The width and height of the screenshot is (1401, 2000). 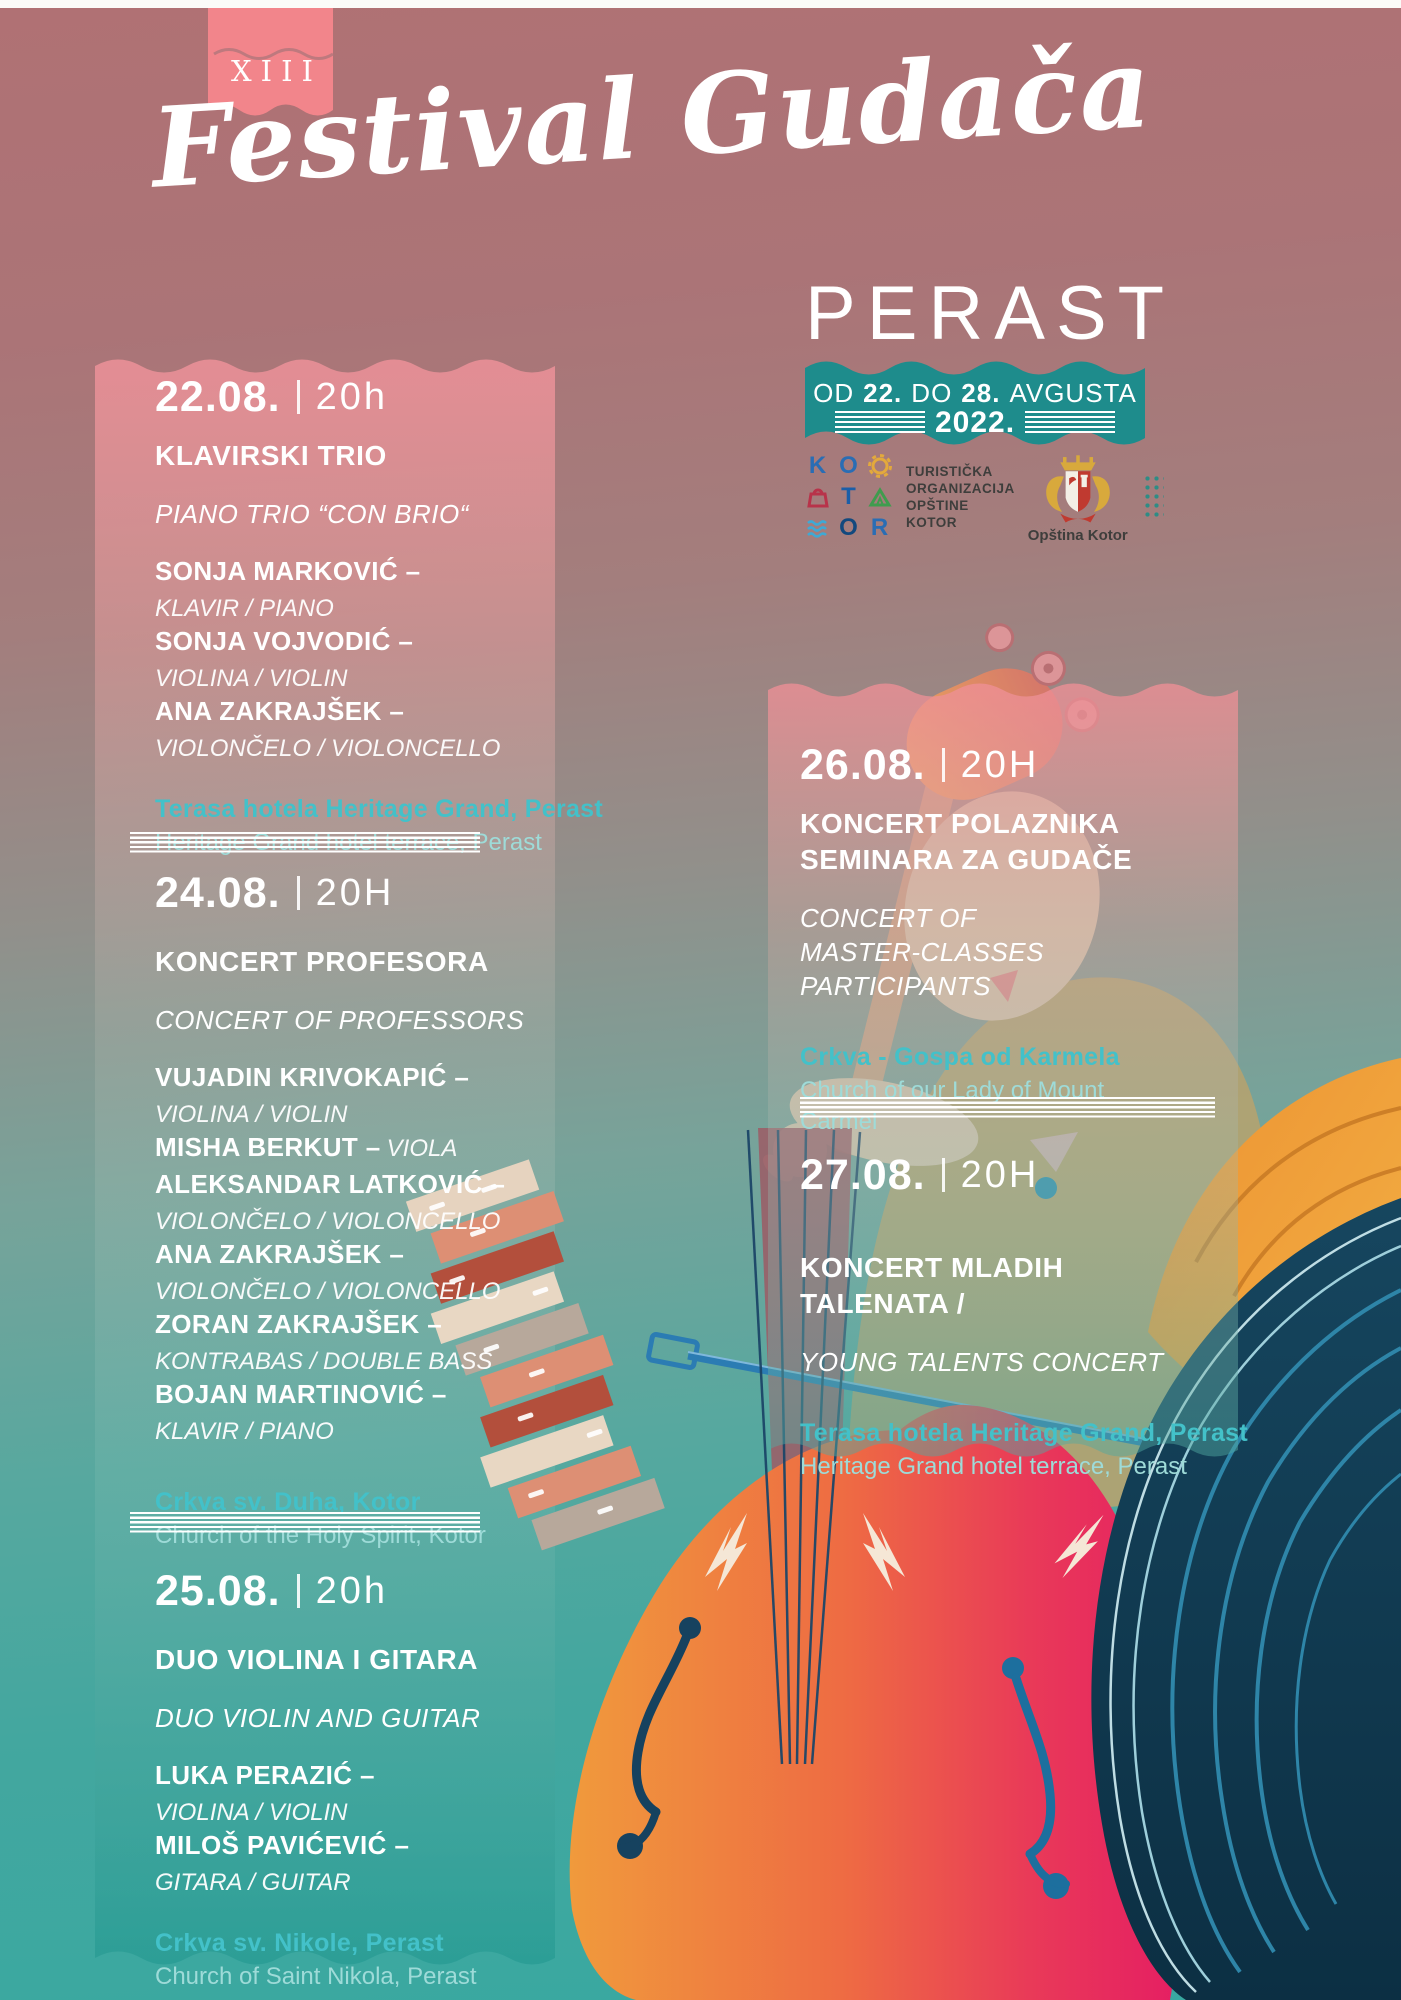 I want to click on venue-local: Crkva sv. Duha, Kotor, so click(x=288, y=1502).